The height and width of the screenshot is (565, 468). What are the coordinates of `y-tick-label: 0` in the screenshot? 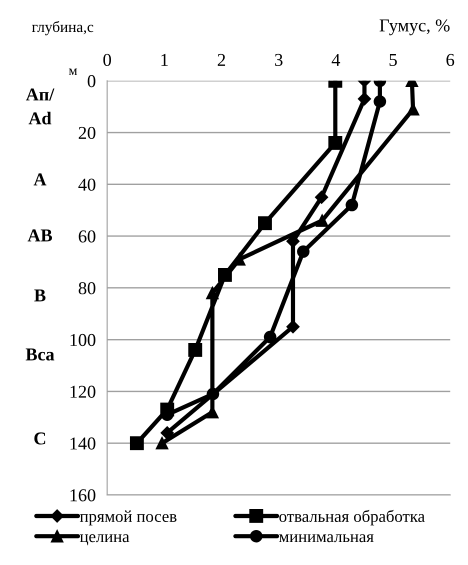 It's located at (92, 81).